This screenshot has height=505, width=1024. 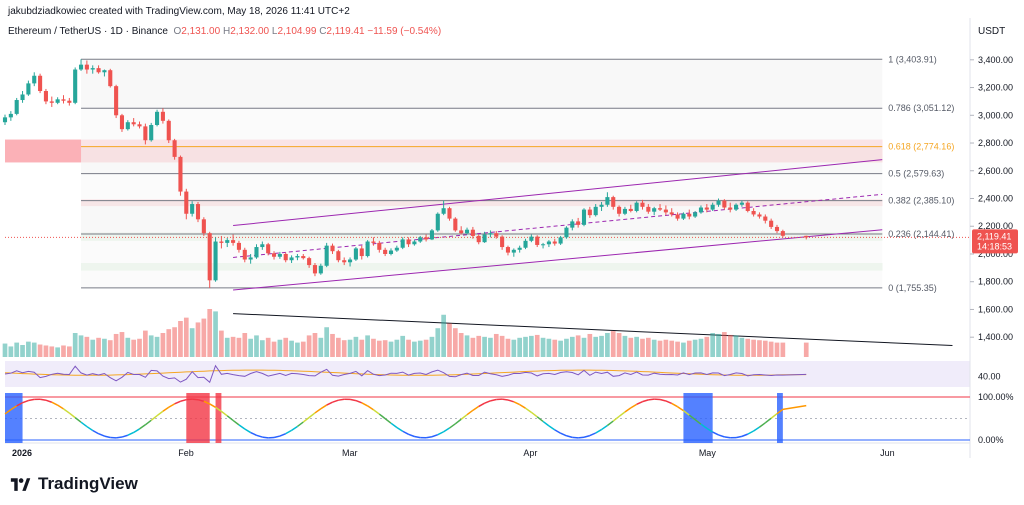 I want to click on price-tick-label: 2,800.00, so click(x=995, y=143).